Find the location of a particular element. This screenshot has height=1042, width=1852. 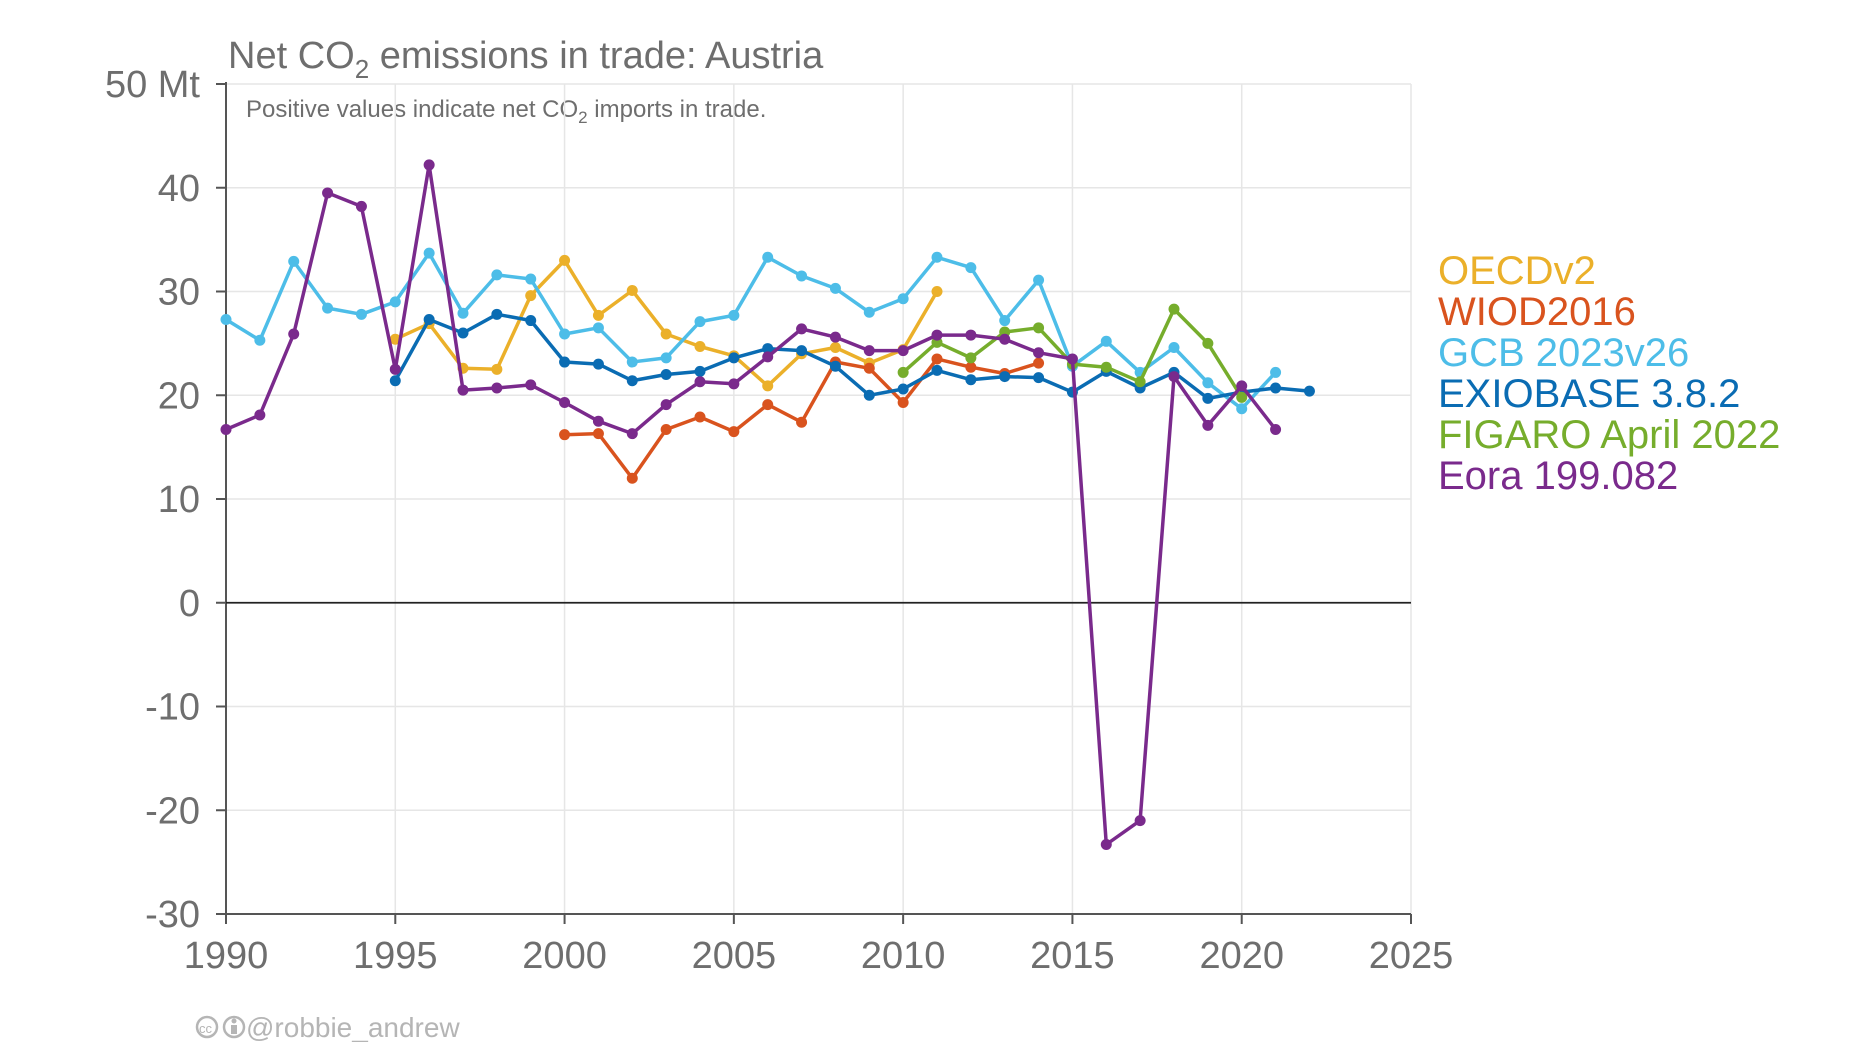

legend-entry-2: GCB 2023v26 is located at coordinates (1563, 353).